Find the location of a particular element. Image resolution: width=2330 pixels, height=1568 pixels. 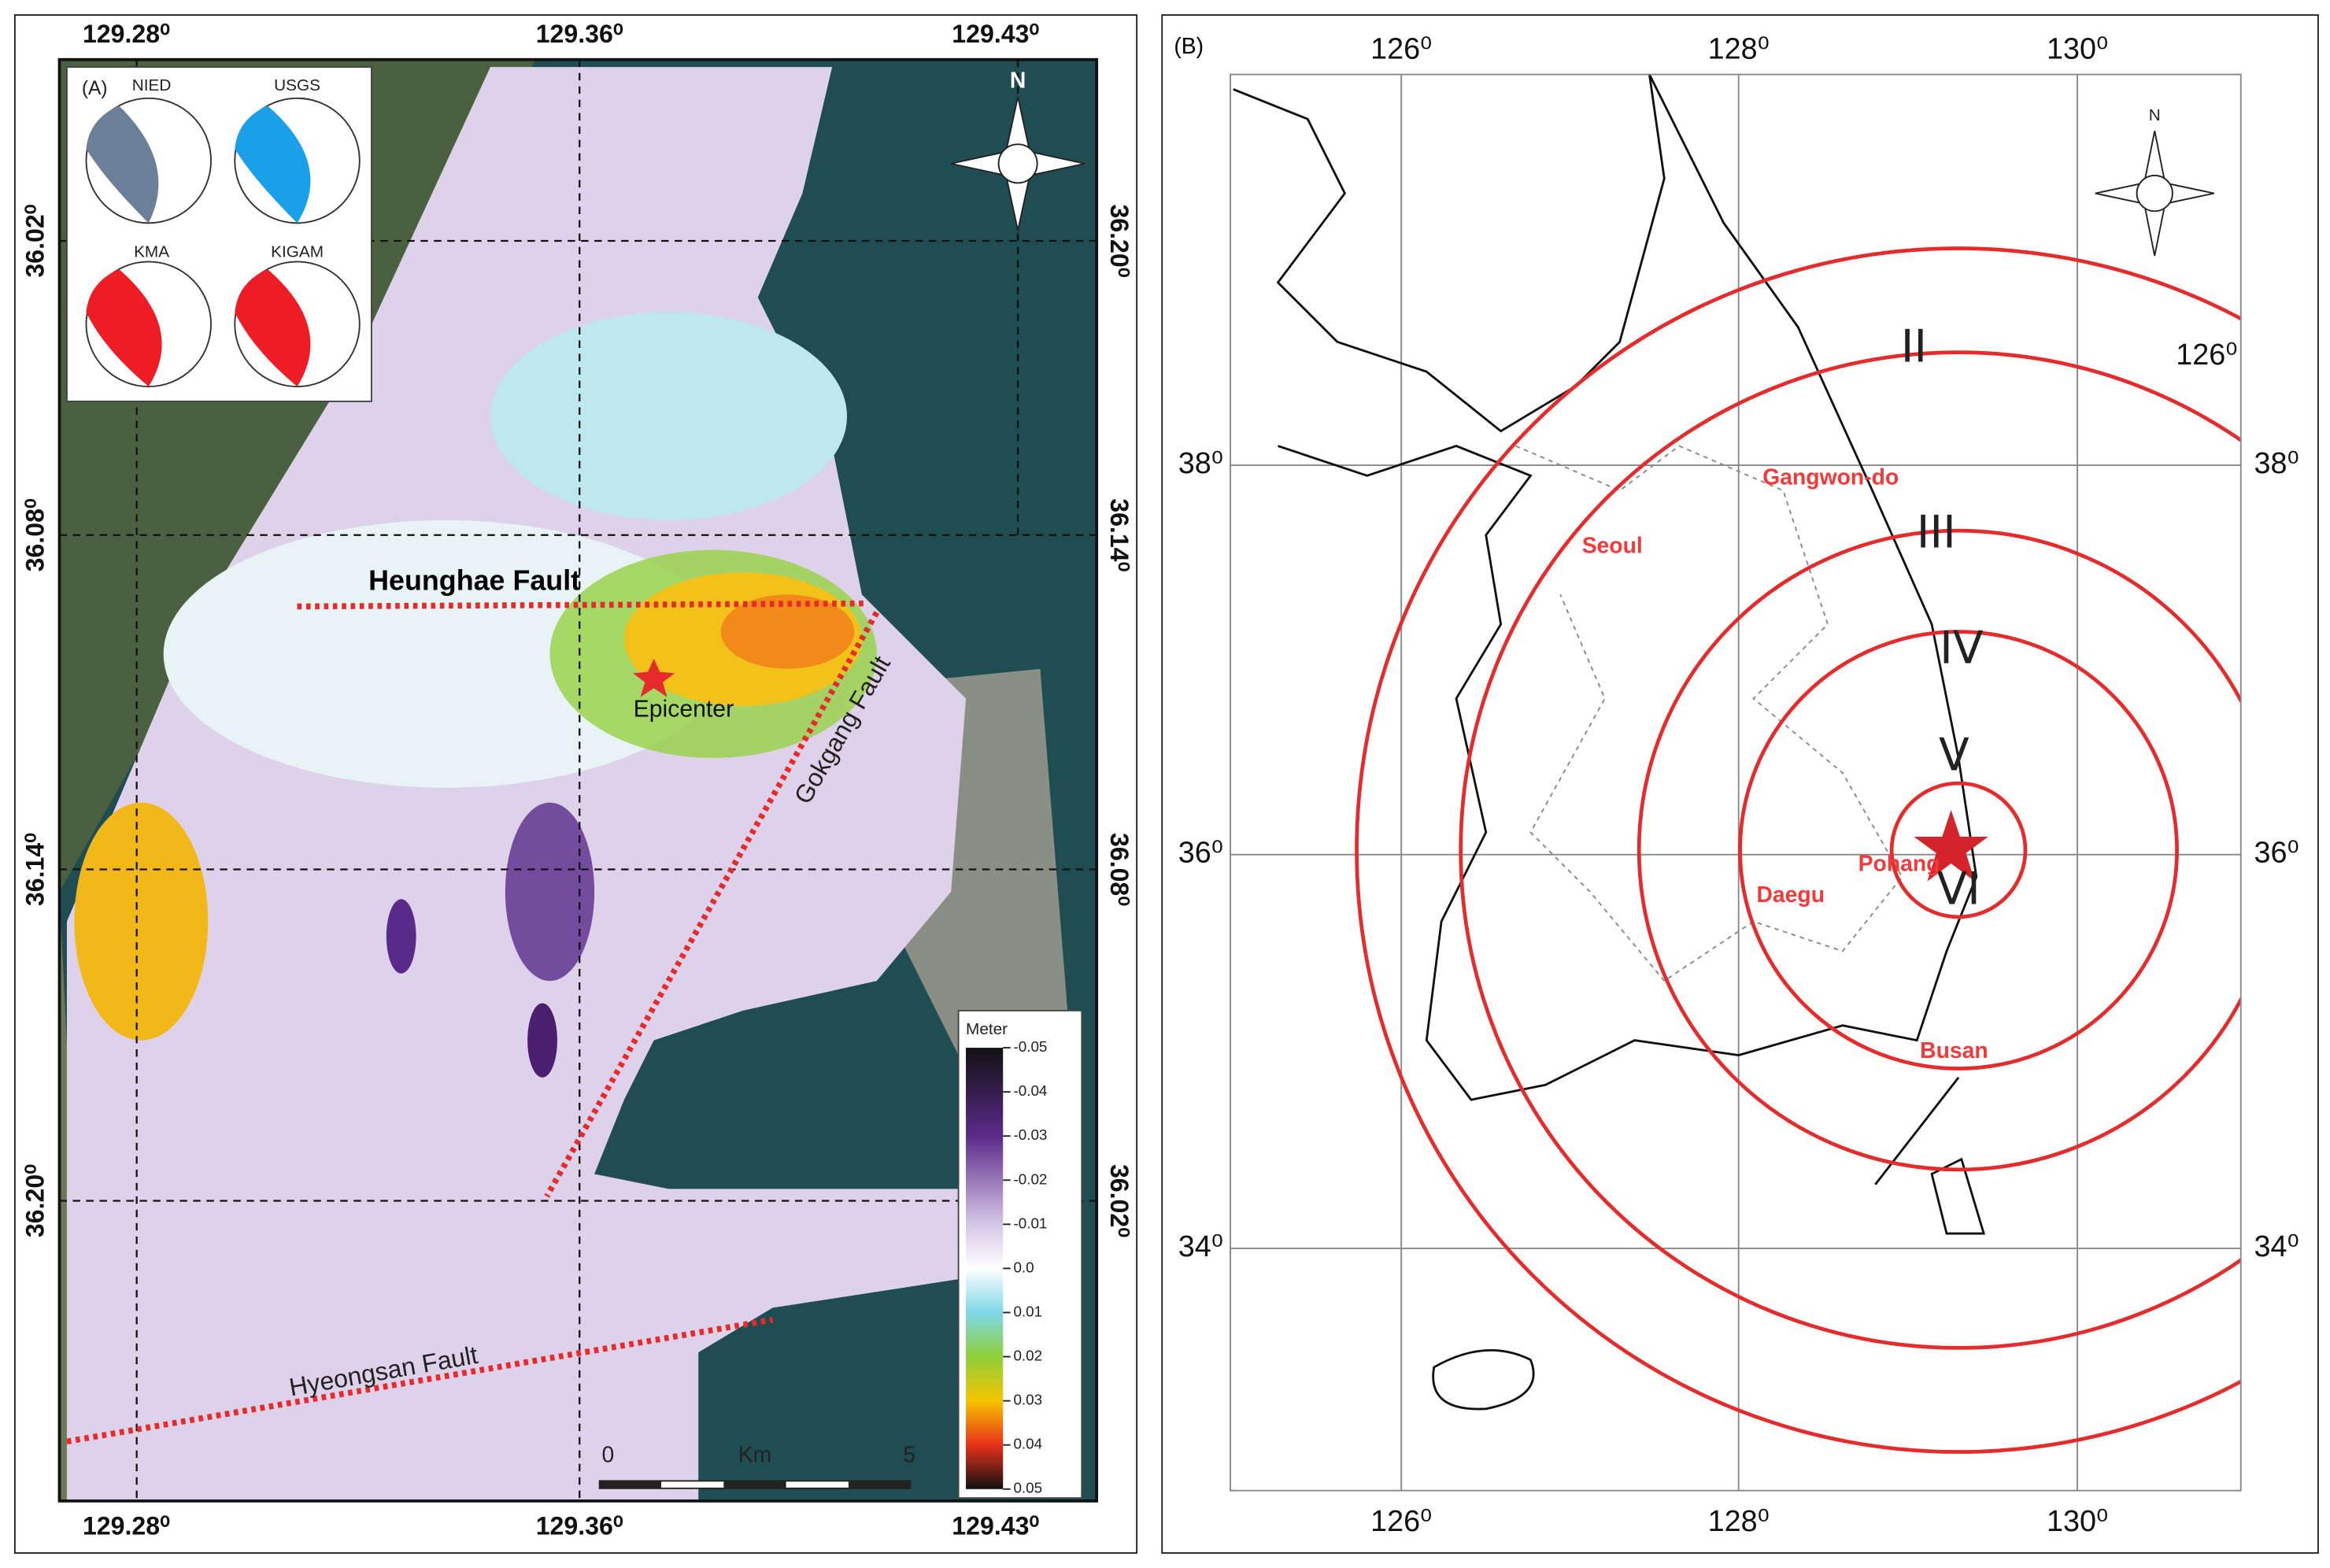

fault-label: Heunghae Fault is located at coordinates (474, 581).